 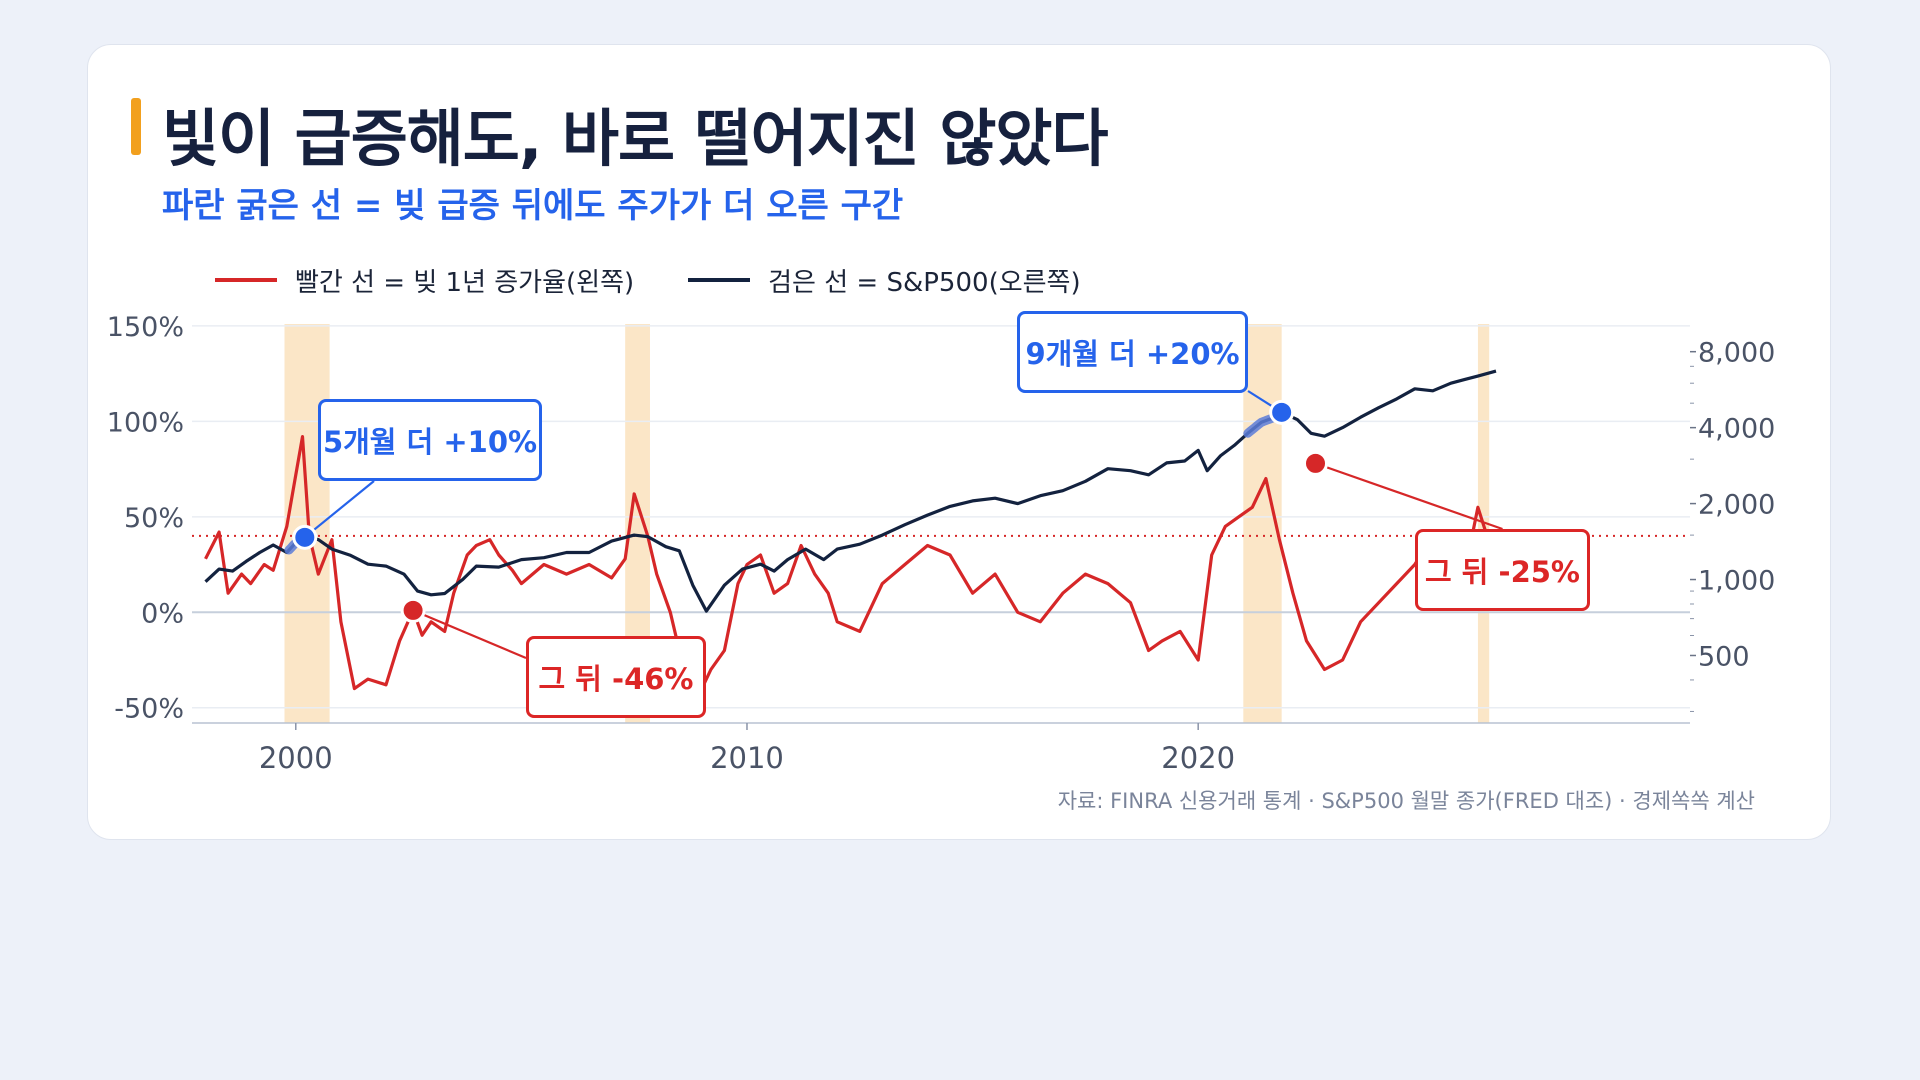 I want to click on y-right-tick-label: 8,000, so click(x=1736, y=353).